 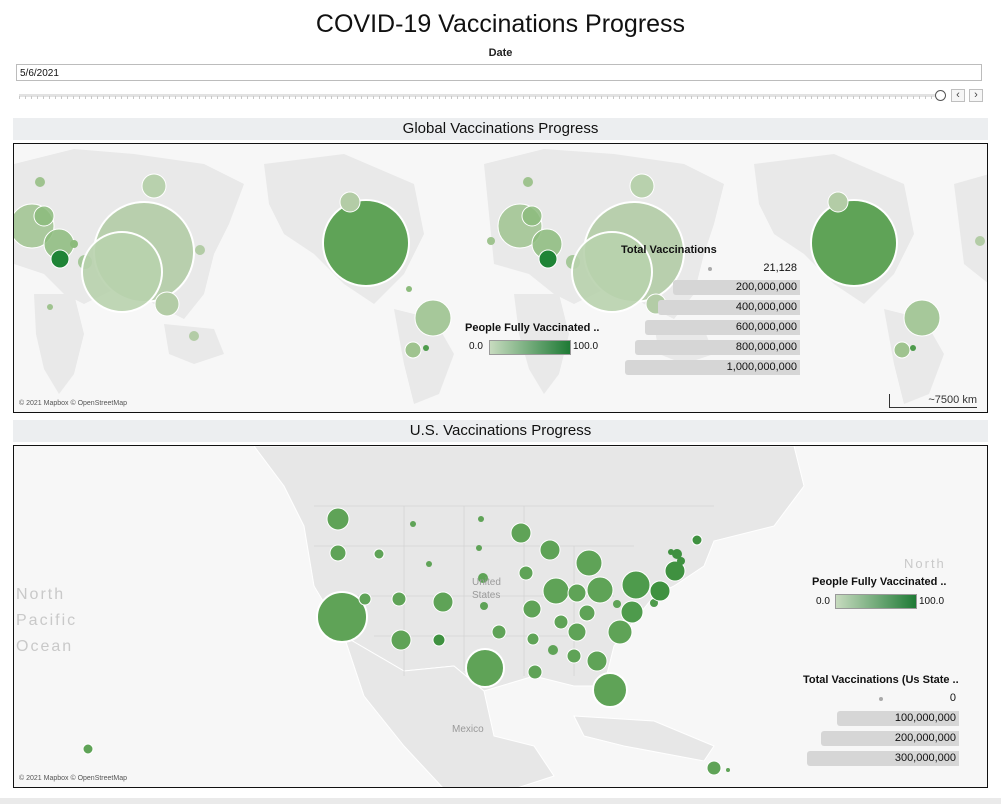 What do you see at coordinates (754, 268) in the screenshot?
I see `size-legend-row: 21,128` at bounding box center [754, 268].